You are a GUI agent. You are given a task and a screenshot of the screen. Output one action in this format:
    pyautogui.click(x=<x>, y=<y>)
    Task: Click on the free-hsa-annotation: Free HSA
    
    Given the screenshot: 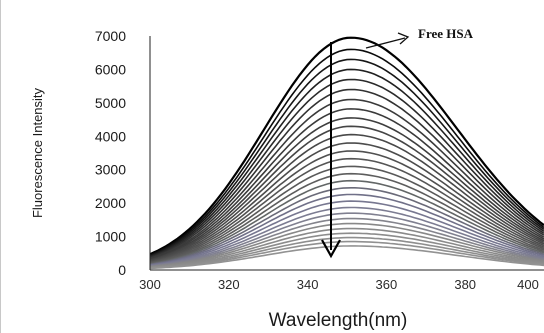 What is the action you would take?
    pyautogui.click(x=419, y=37)
    